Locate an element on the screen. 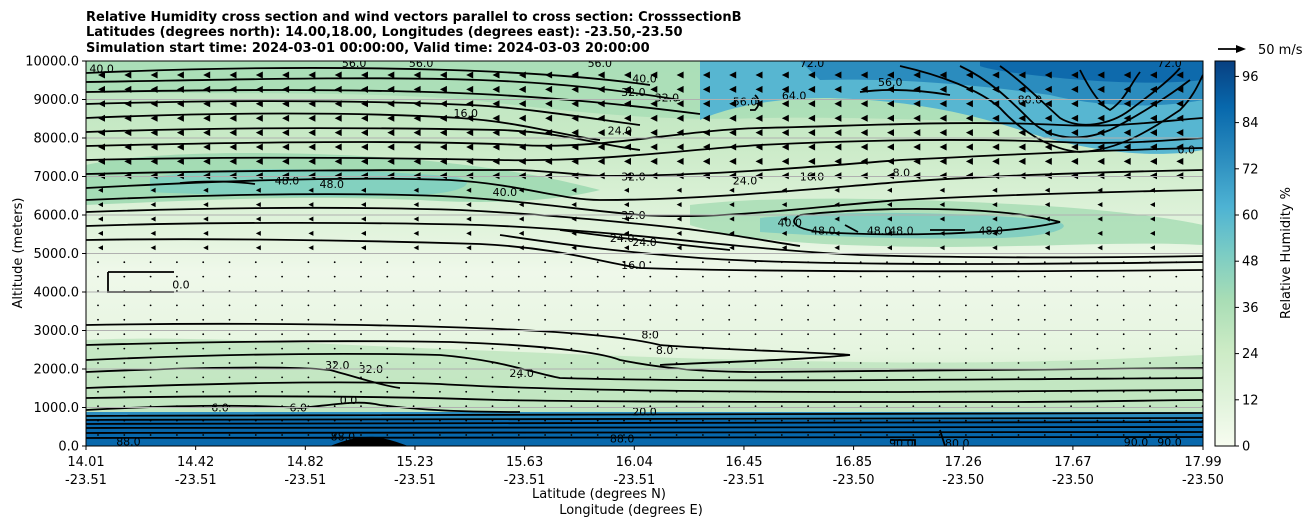 The height and width of the screenshot is (526, 1304). contour-label: 40.0 is located at coordinates (789, 223).